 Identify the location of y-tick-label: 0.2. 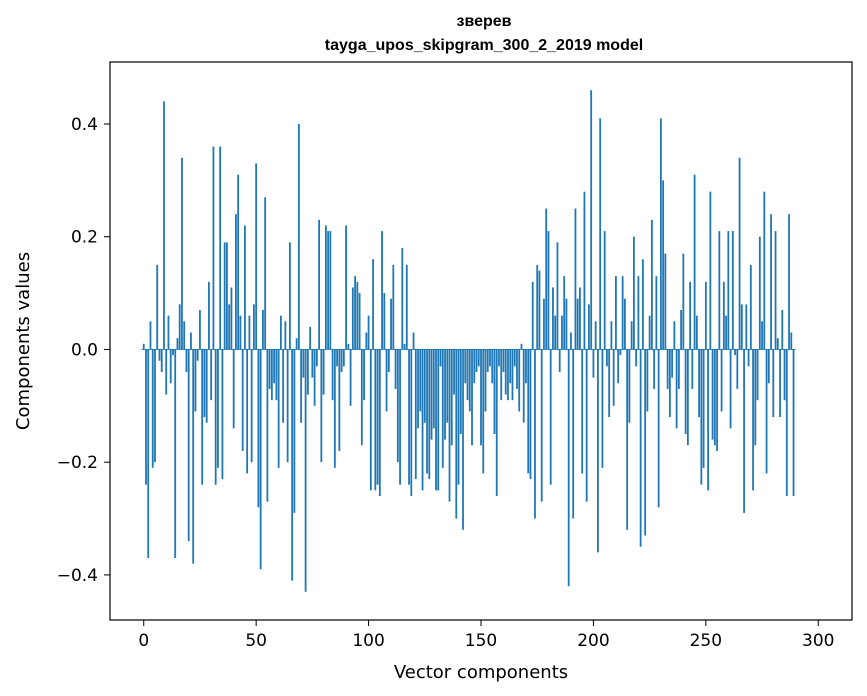
(84, 238).